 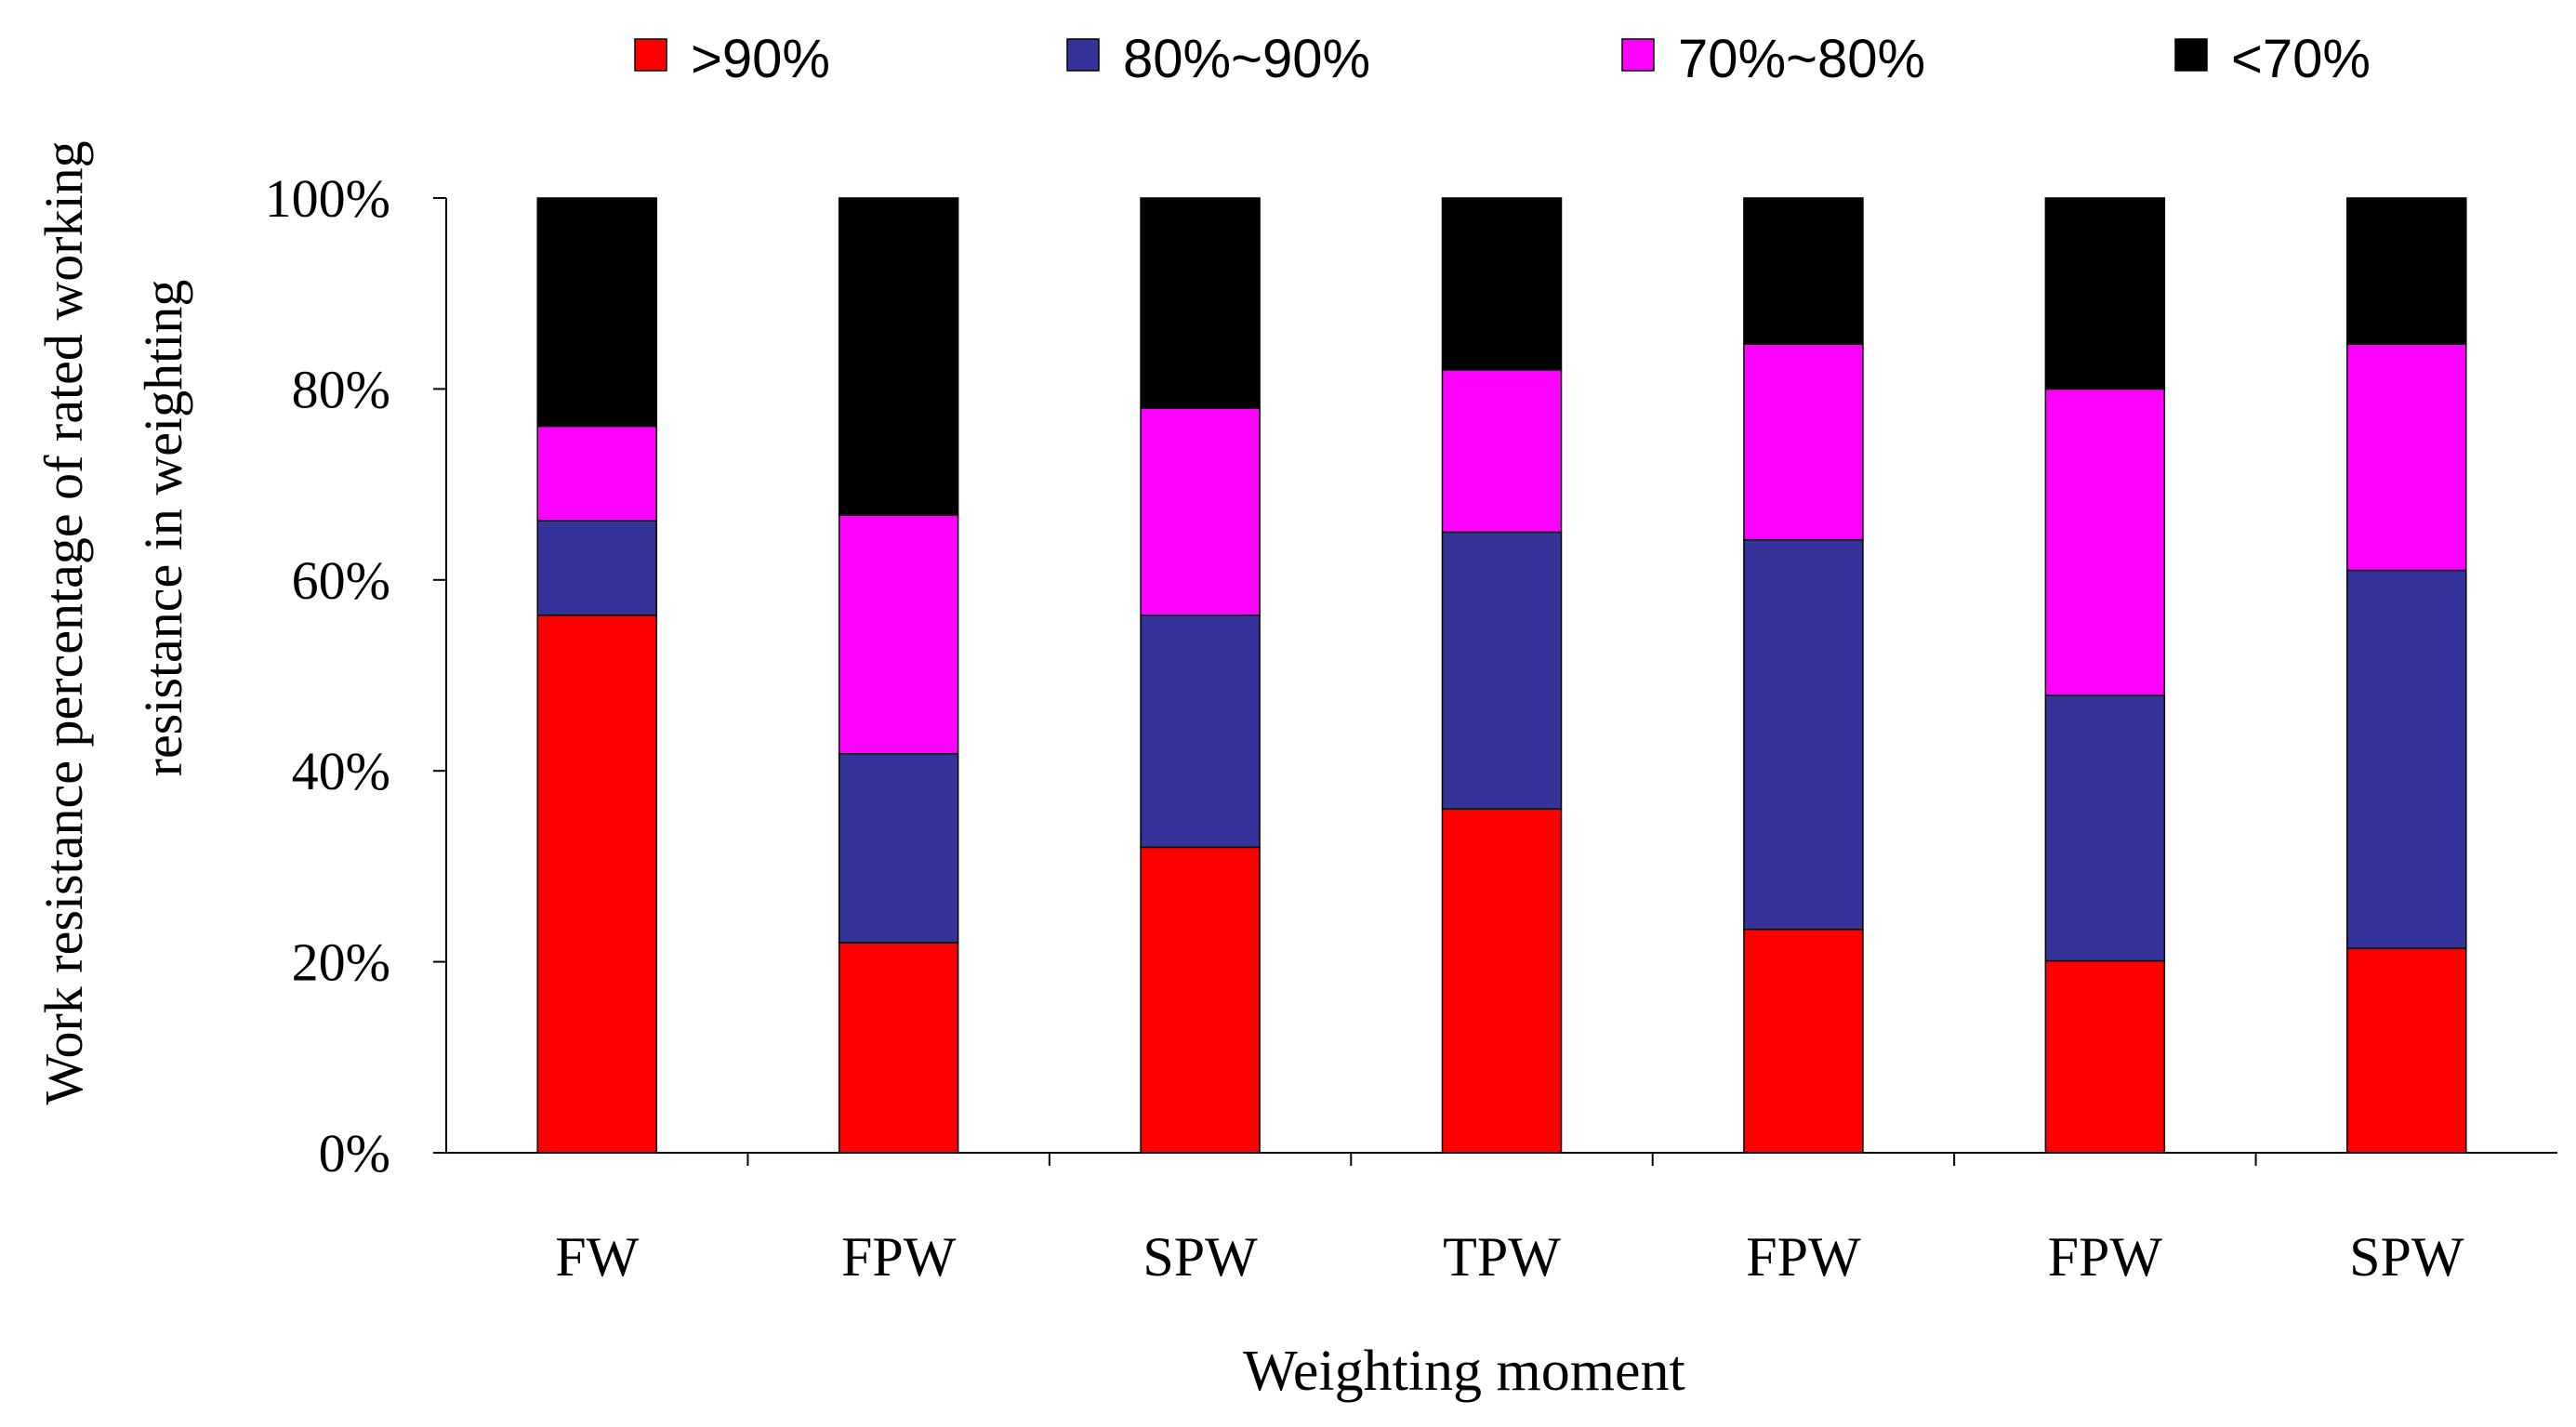 I want to click on y-axis-title-line-2: resistance in weighting, so click(x=163, y=528).